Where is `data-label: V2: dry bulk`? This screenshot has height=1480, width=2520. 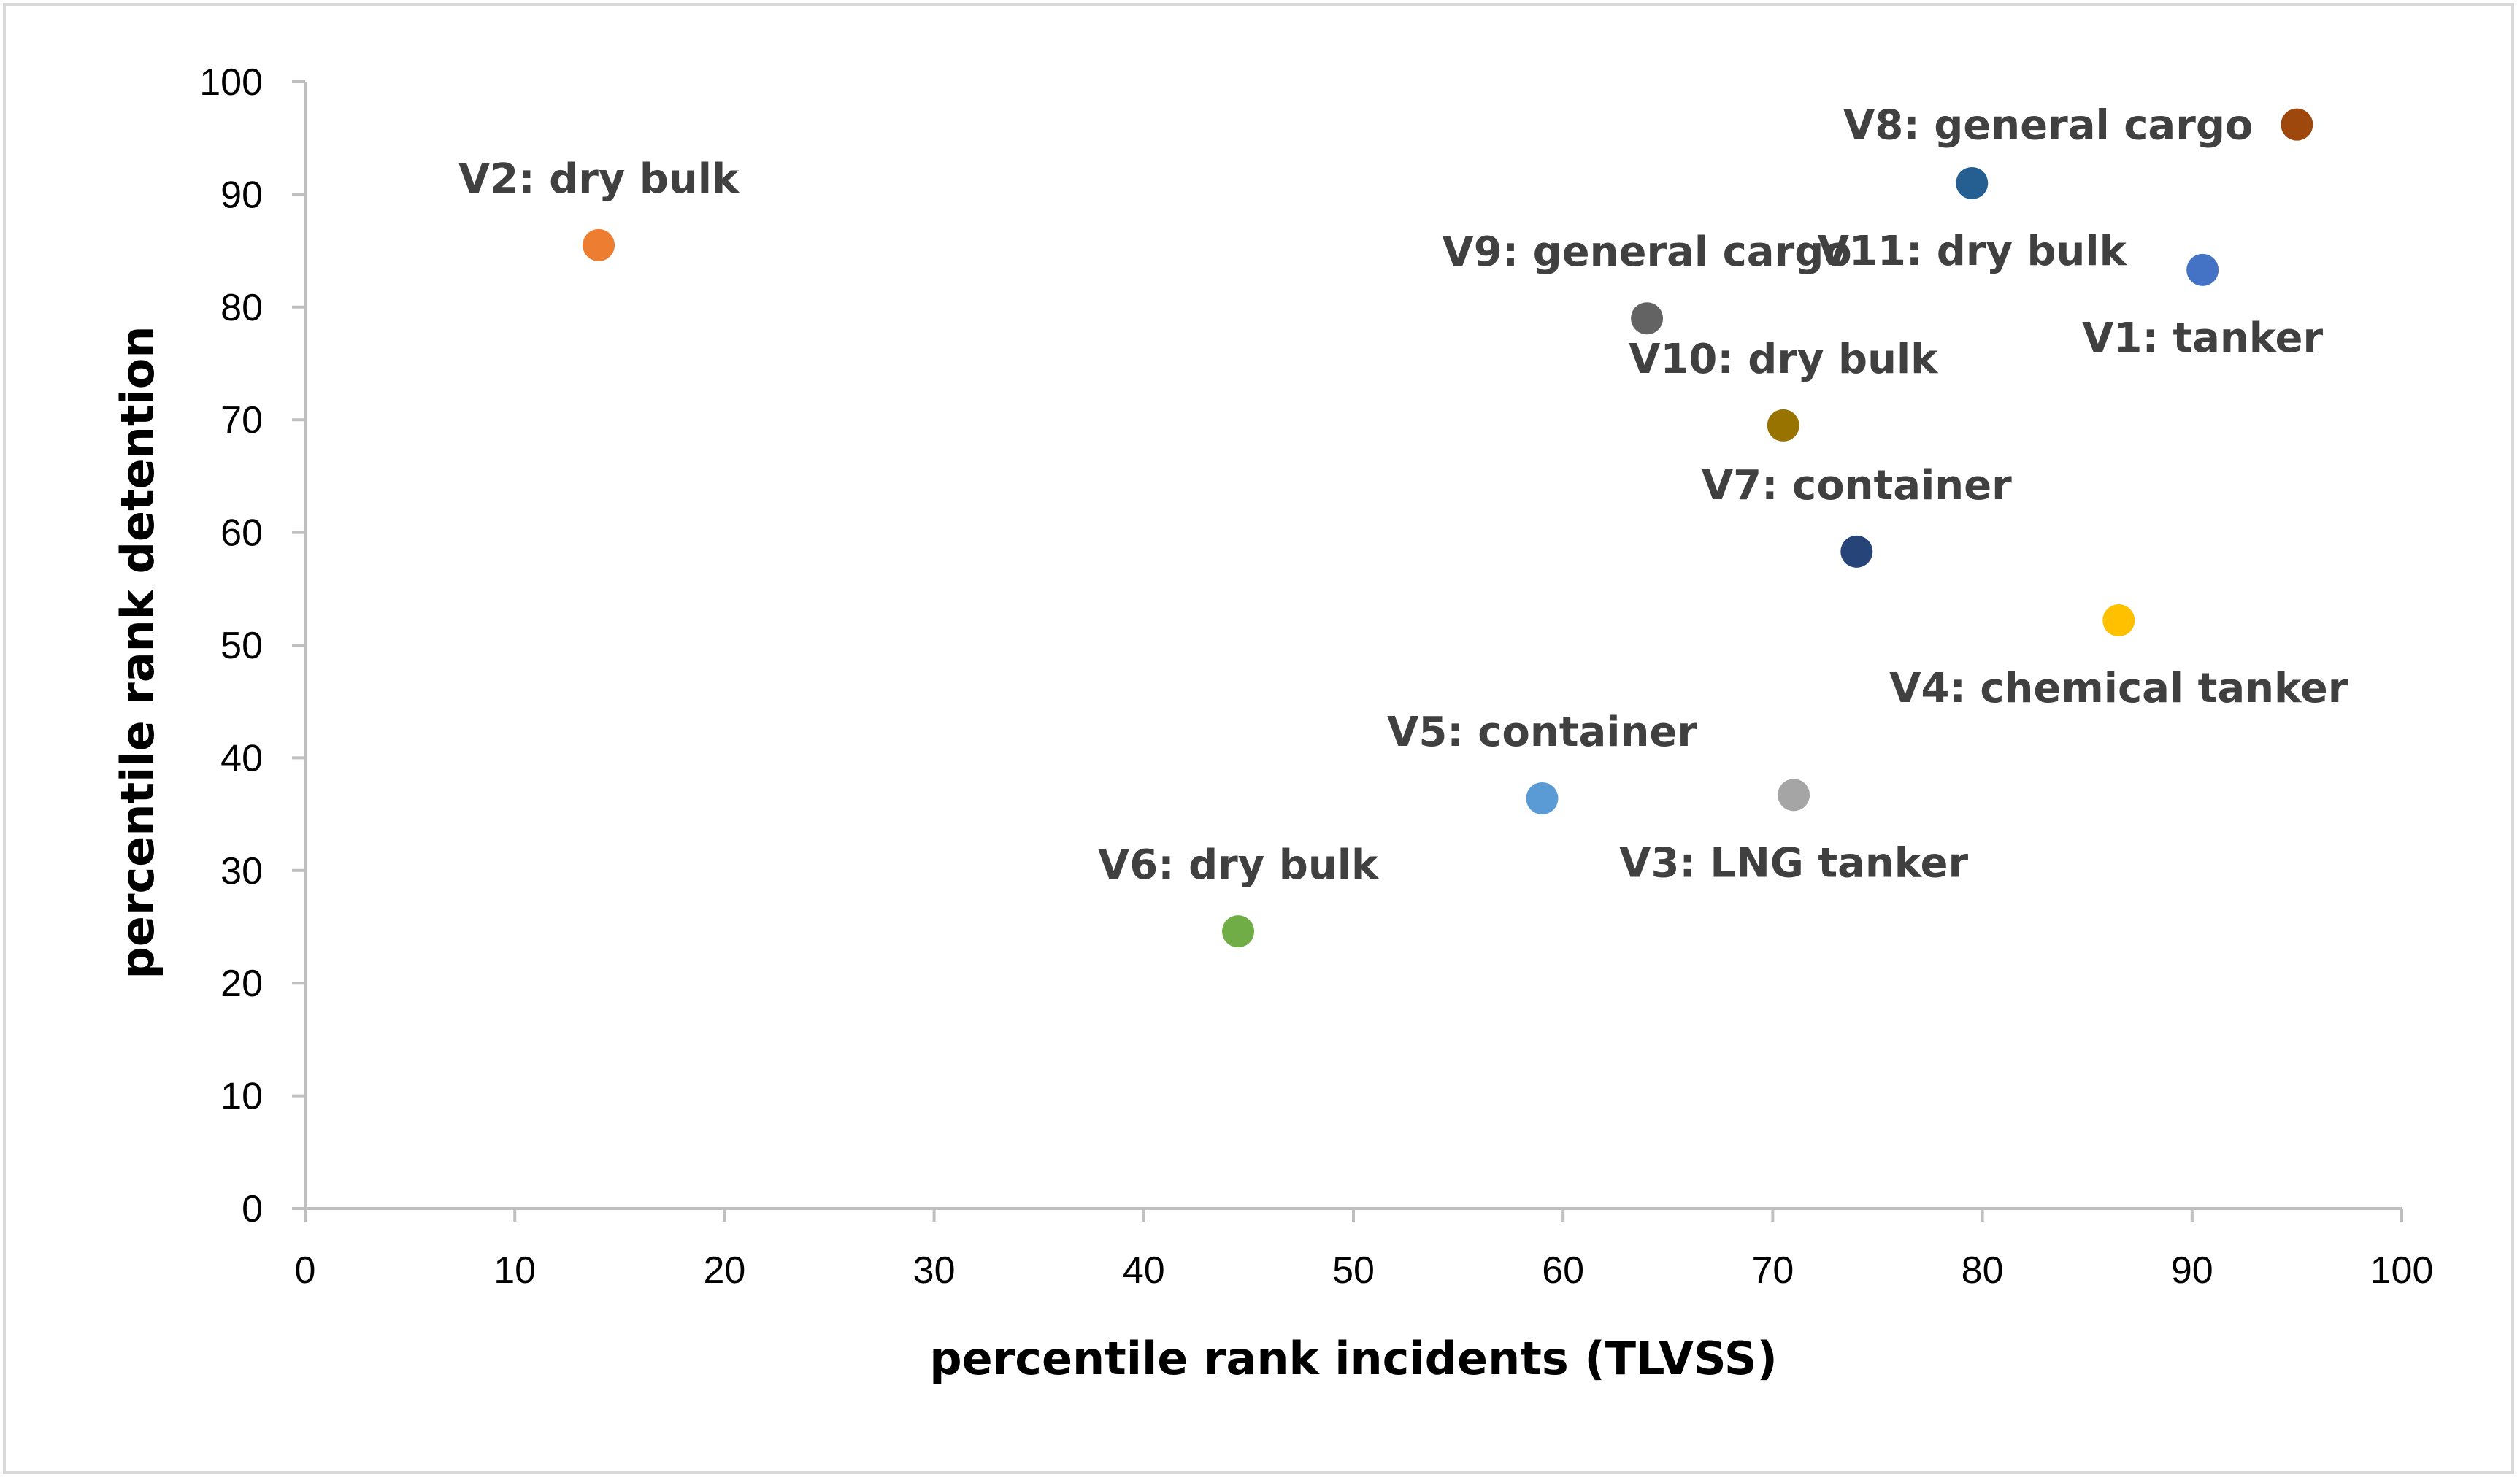 data-label: V2: dry bulk is located at coordinates (599, 179).